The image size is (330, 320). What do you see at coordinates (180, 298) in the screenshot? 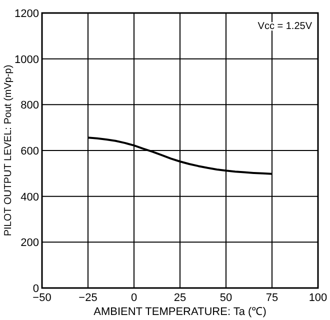
I see `x-tick-label: 25` at bounding box center [180, 298].